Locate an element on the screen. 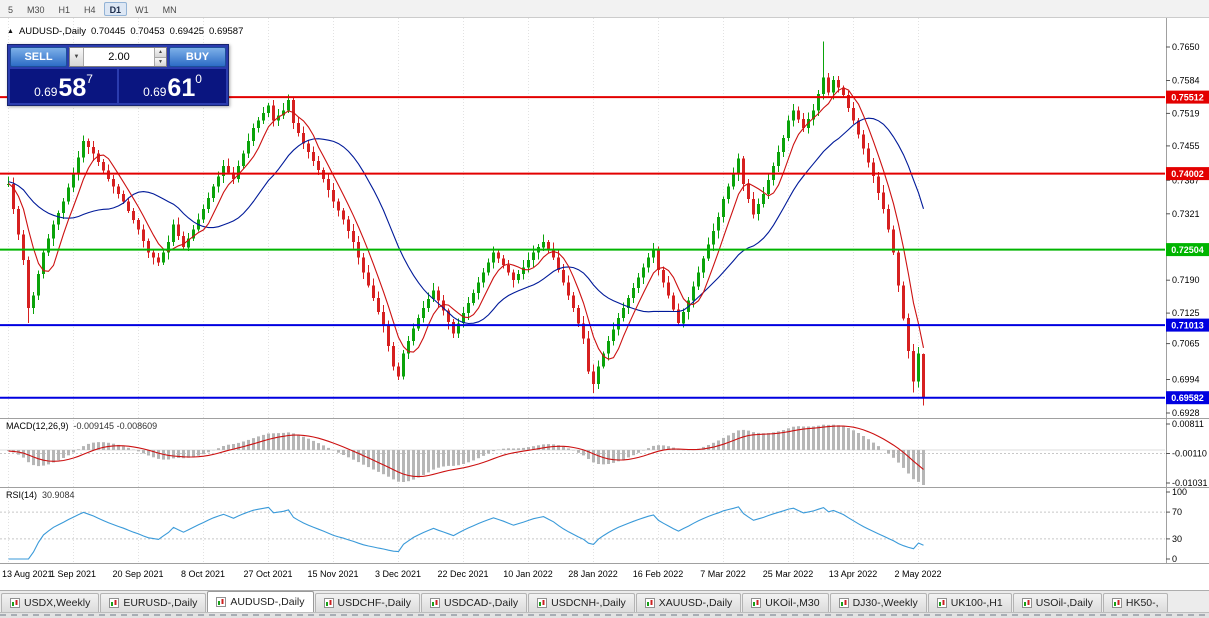 Image resolution: width=1209 pixels, height=618 pixels. svg-text: 0 is located at coordinates (1174, 559).